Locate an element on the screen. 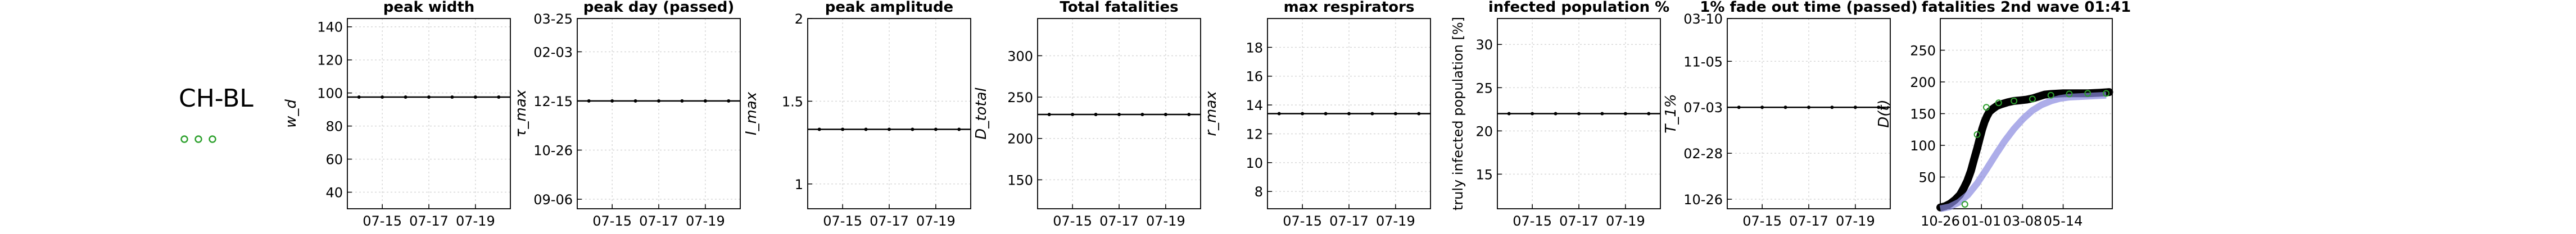 The height and width of the screenshot is (234, 2576). y-tick-label: 8 is located at coordinates (1259, 192).